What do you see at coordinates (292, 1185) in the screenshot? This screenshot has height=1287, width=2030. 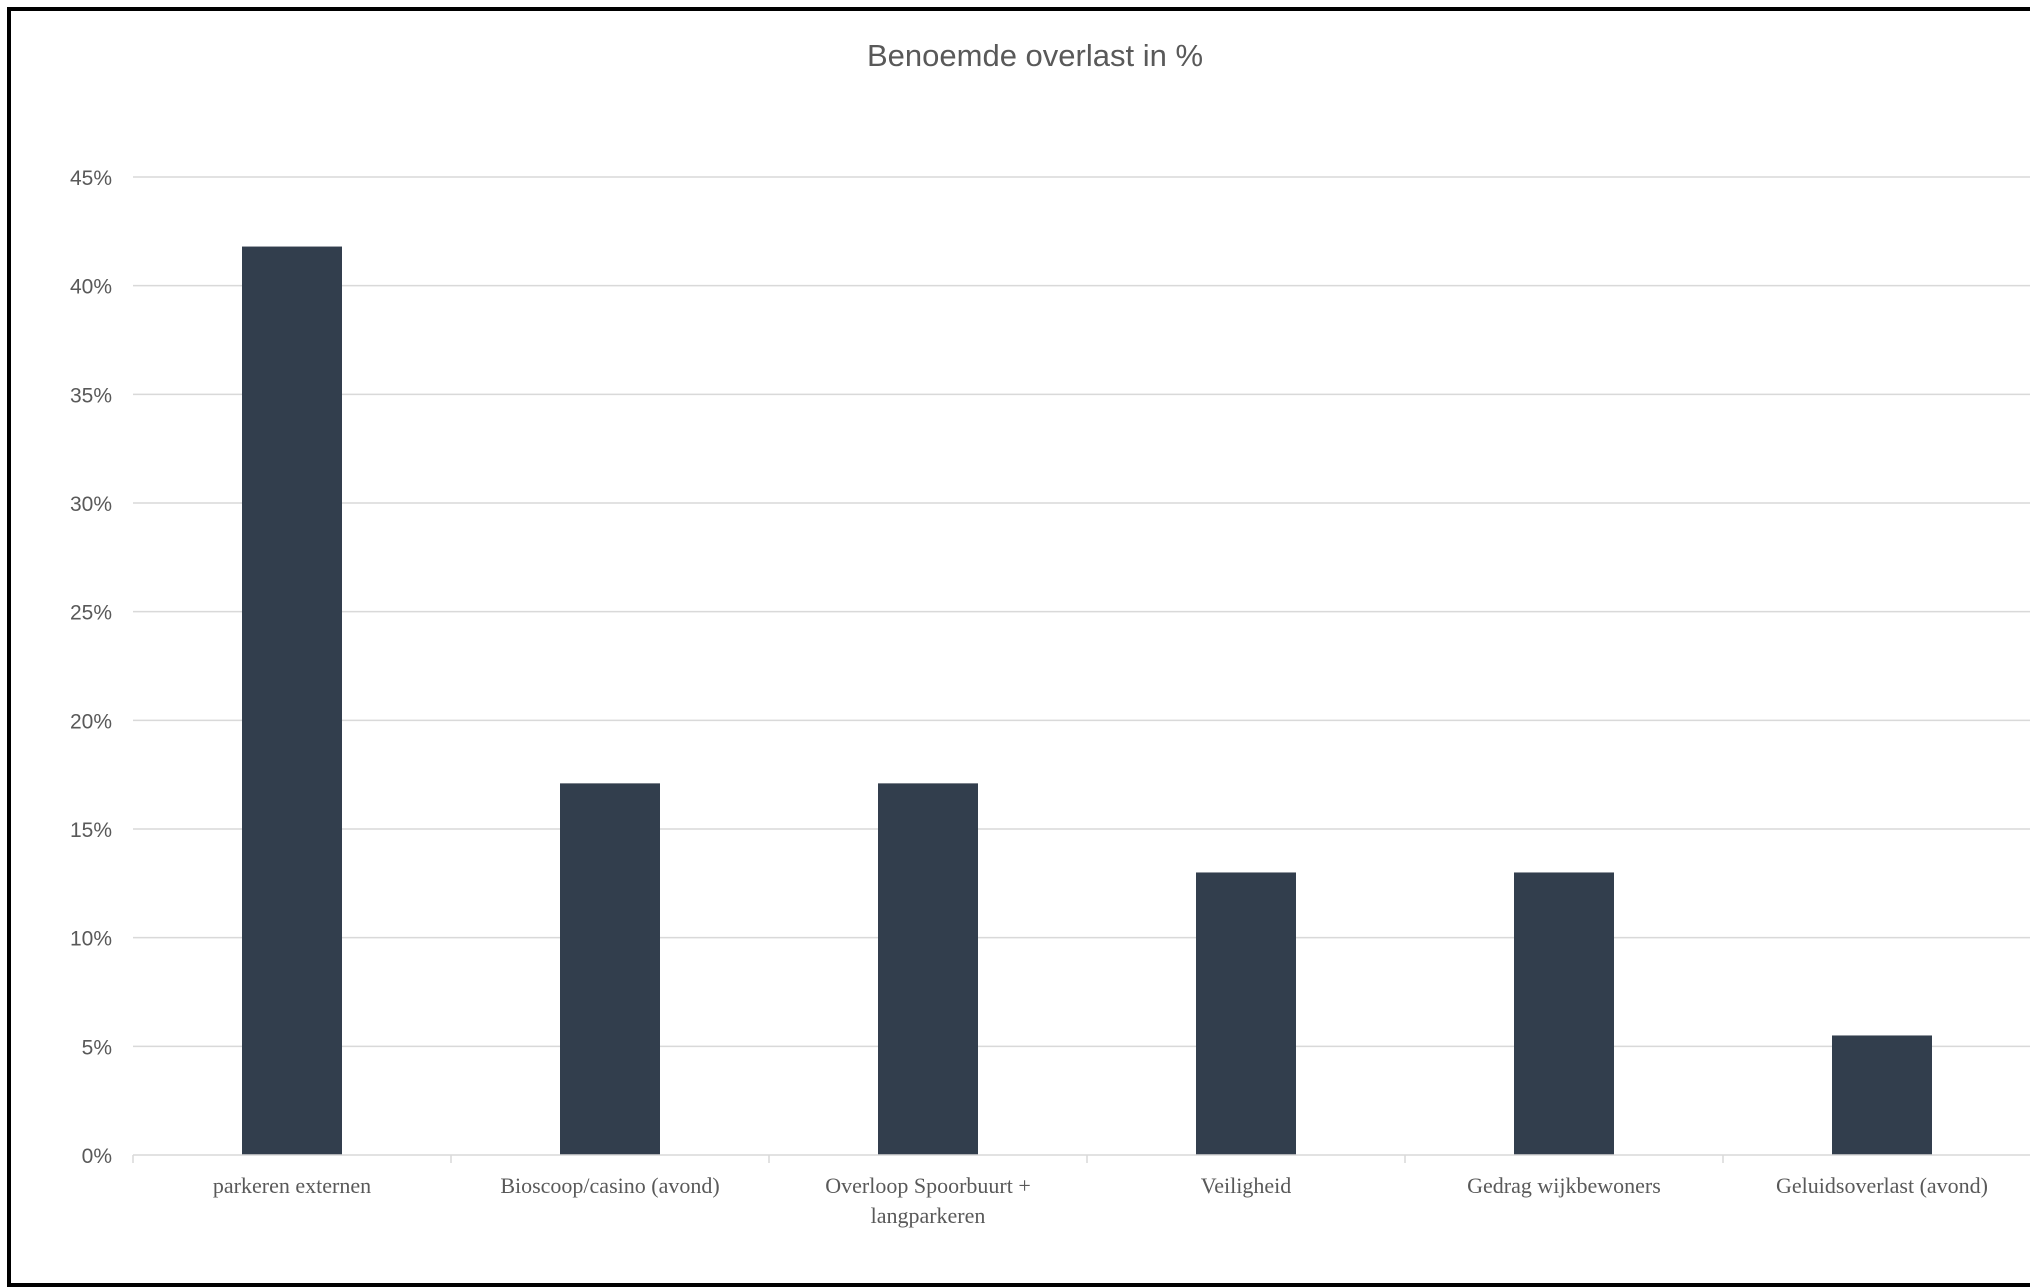 I see `x-category-label: parkeren externen` at bounding box center [292, 1185].